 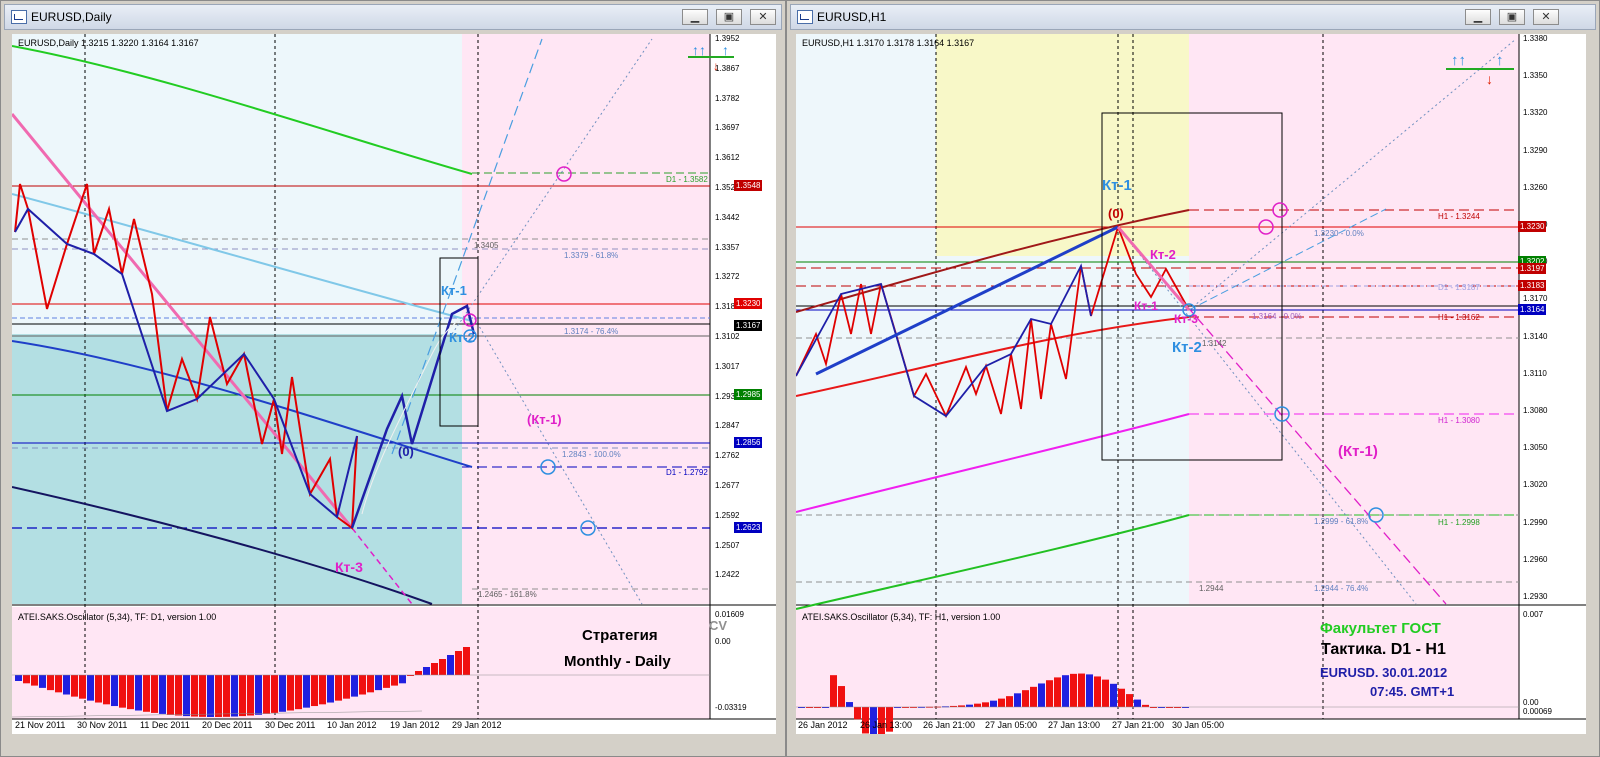 I want to click on time-axis-label: 27 Jan 21:00, so click(x=1138, y=725).